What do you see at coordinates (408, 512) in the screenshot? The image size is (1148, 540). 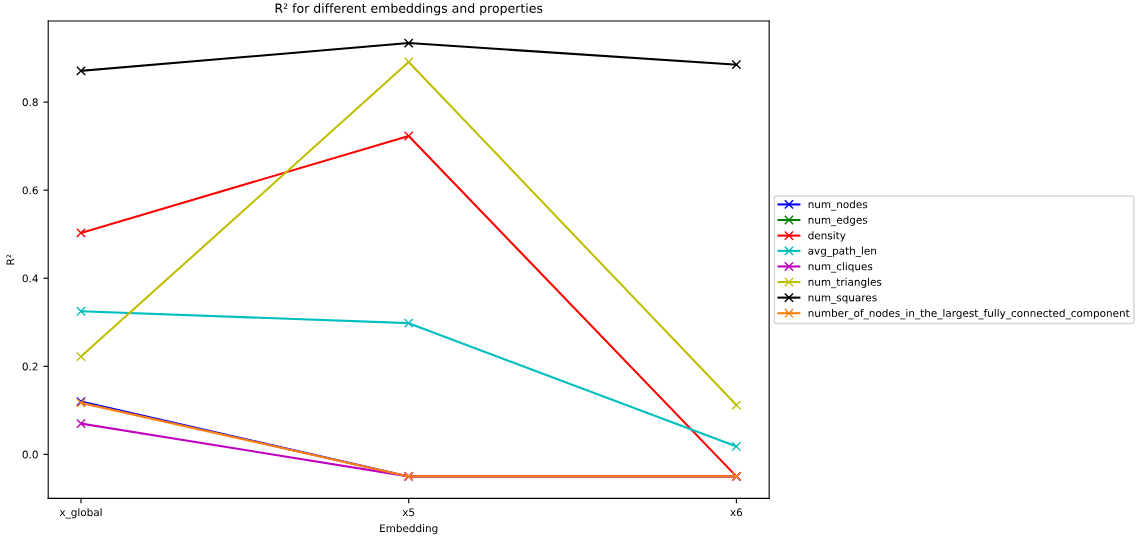 I see `x-tick-label: x5` at bounding box center [408, 512].